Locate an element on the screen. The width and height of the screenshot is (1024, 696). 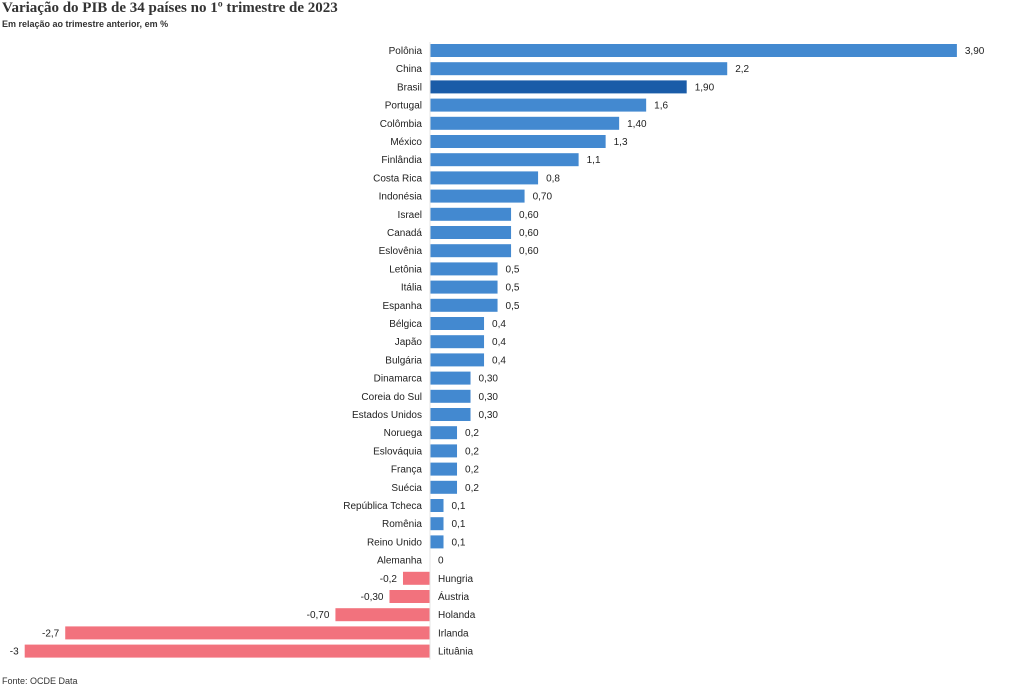
category-label: Alemanha is located at coordinates (399, 561).